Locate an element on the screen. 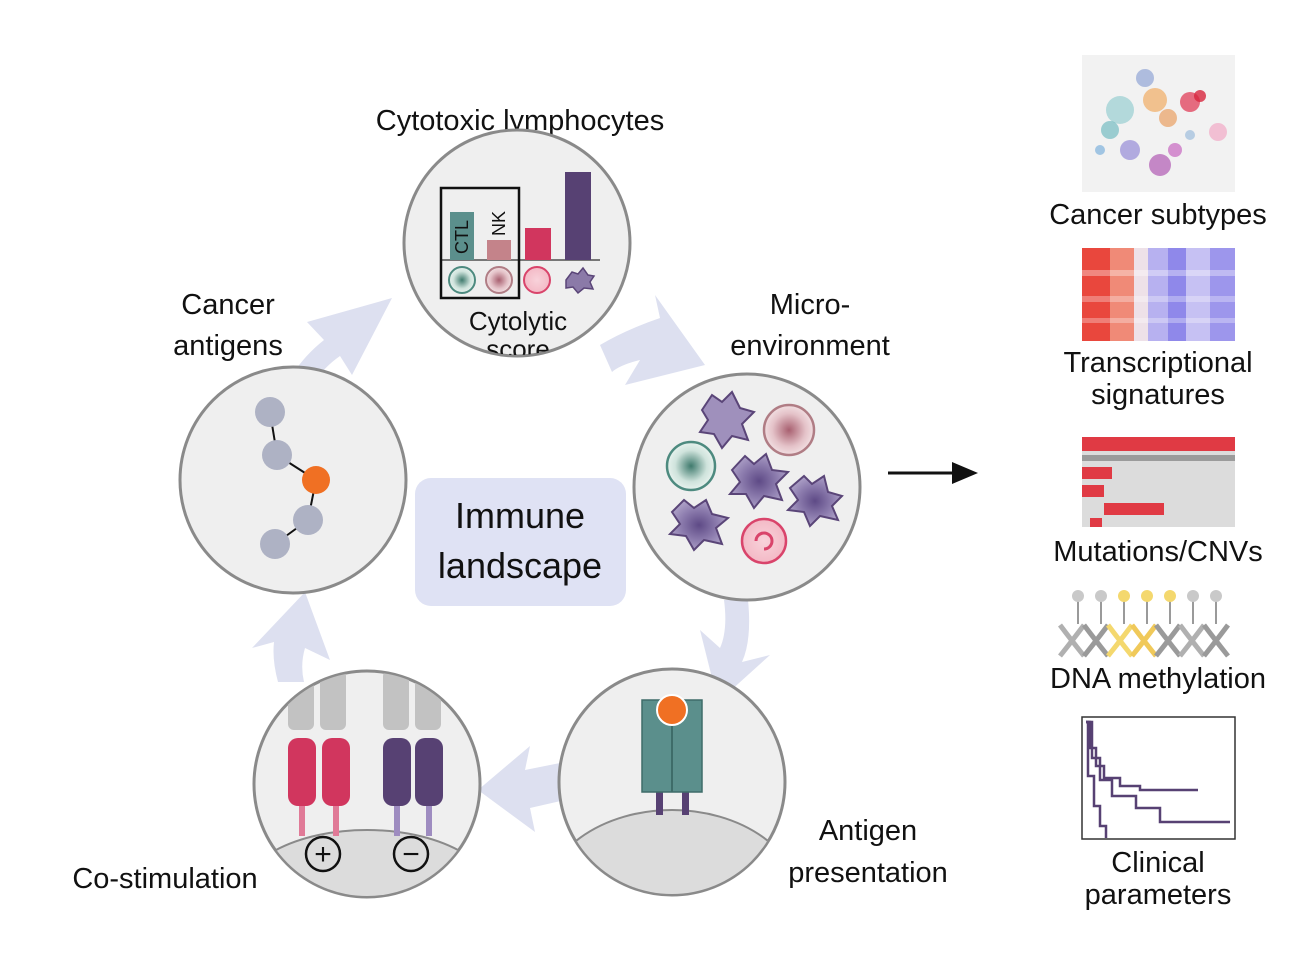  center-box: Immune landscape is located at coordinates (520, 542).